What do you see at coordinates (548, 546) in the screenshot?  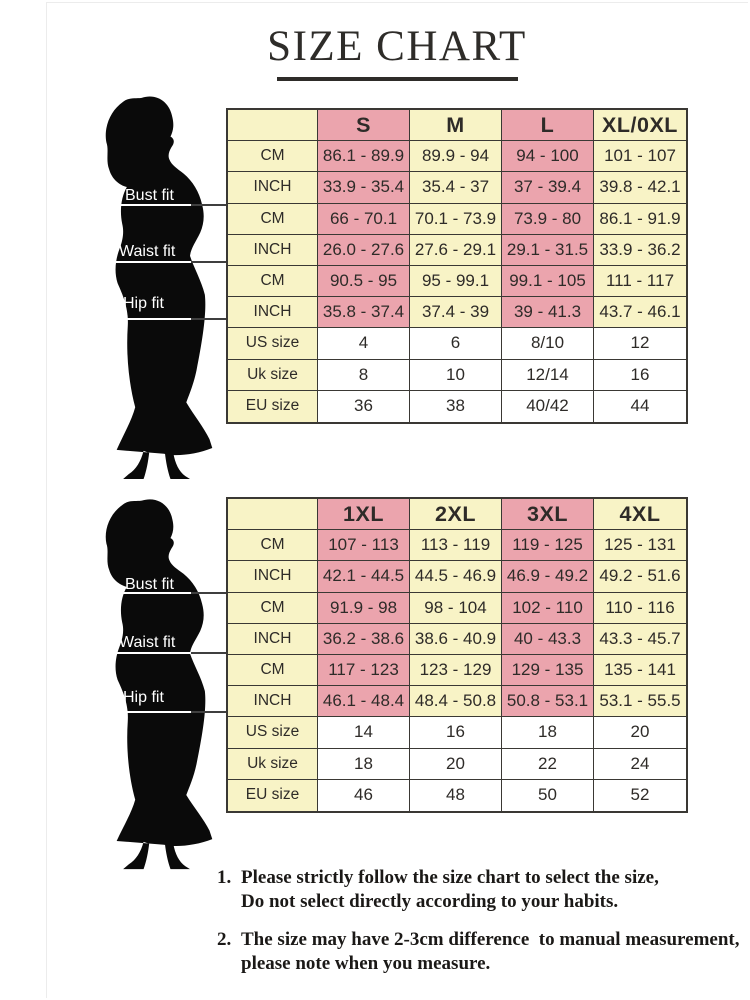 I see `value-cell: 119 - 125` at bounding box center [548, 546].